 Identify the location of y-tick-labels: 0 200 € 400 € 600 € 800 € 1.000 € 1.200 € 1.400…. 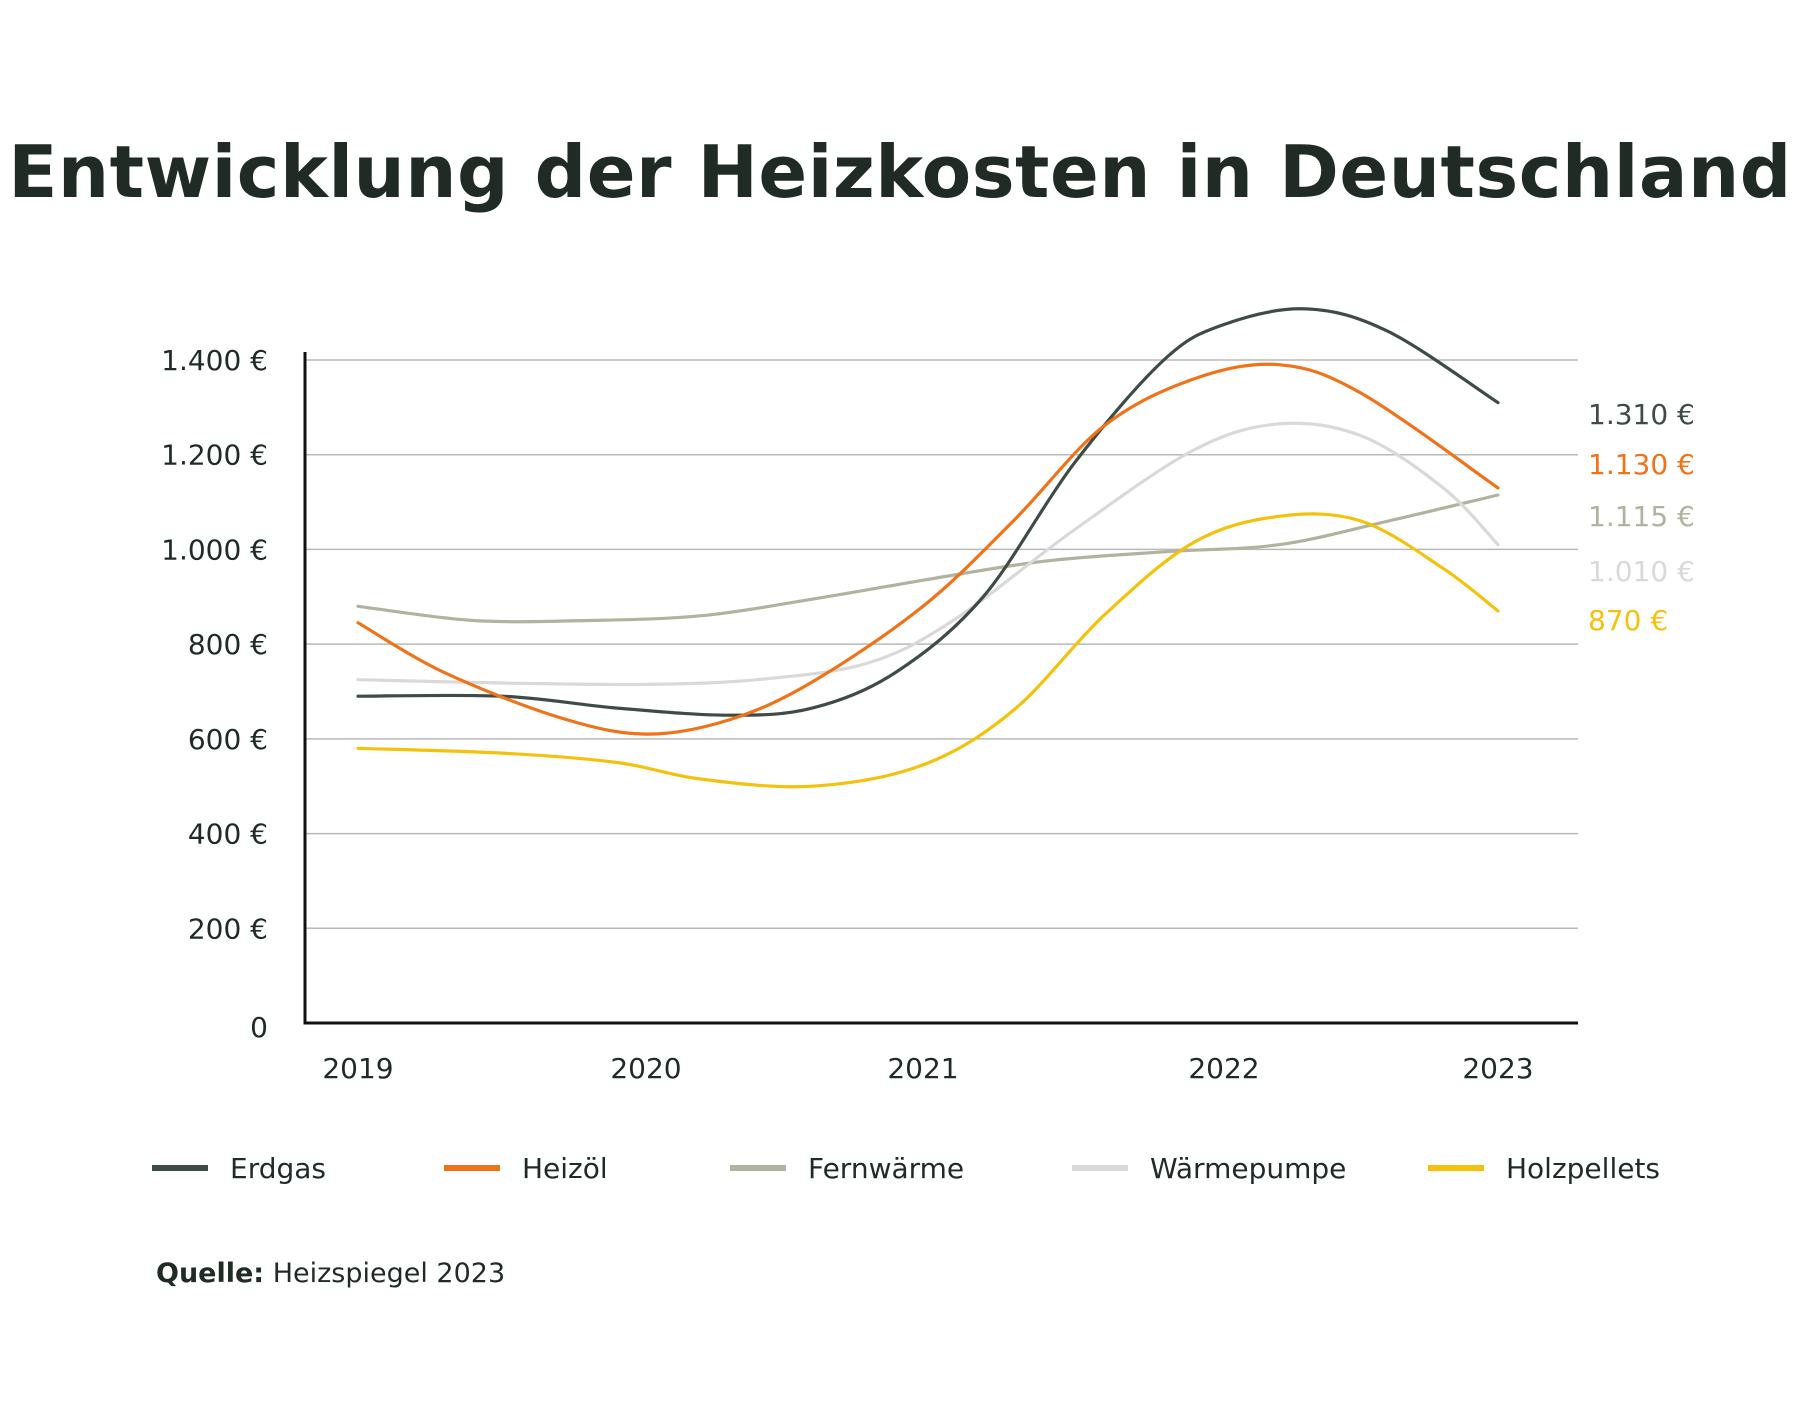
(214, 694).